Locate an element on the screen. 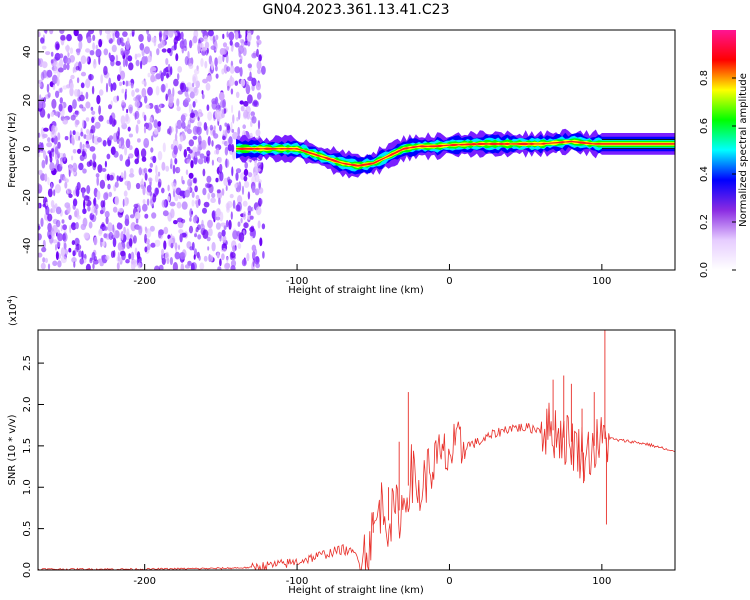  y-tick-label: -20 is located at coordinates (27, 197).